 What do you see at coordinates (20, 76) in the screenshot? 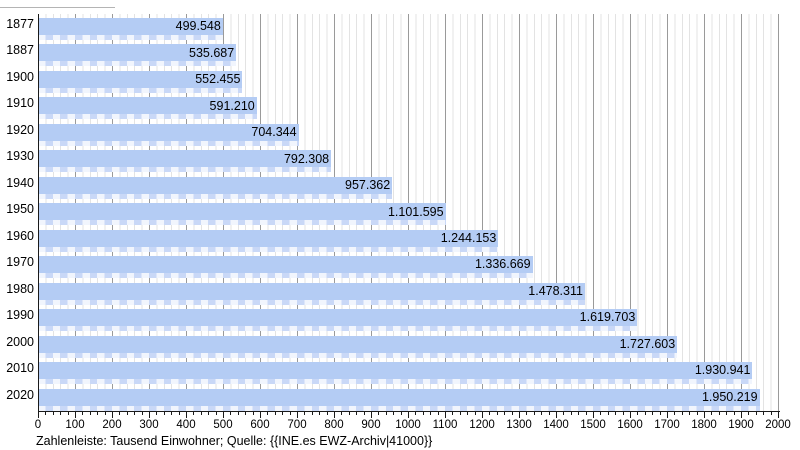
I see `year-label: 1900` at bounding box center [20, 76].